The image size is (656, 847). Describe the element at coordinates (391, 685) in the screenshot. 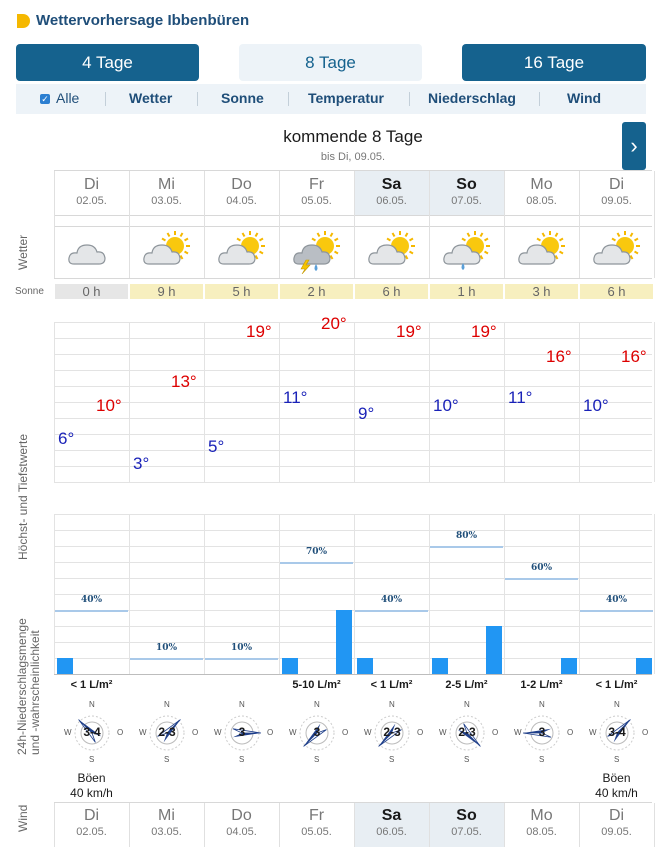

I see `precip-amount: < 1 L/m²` at that location.